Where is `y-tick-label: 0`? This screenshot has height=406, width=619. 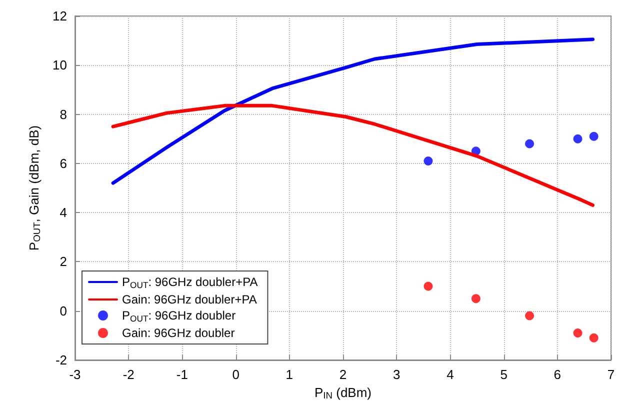
y-tick-label: 0 is located at coordinates (63, 310).